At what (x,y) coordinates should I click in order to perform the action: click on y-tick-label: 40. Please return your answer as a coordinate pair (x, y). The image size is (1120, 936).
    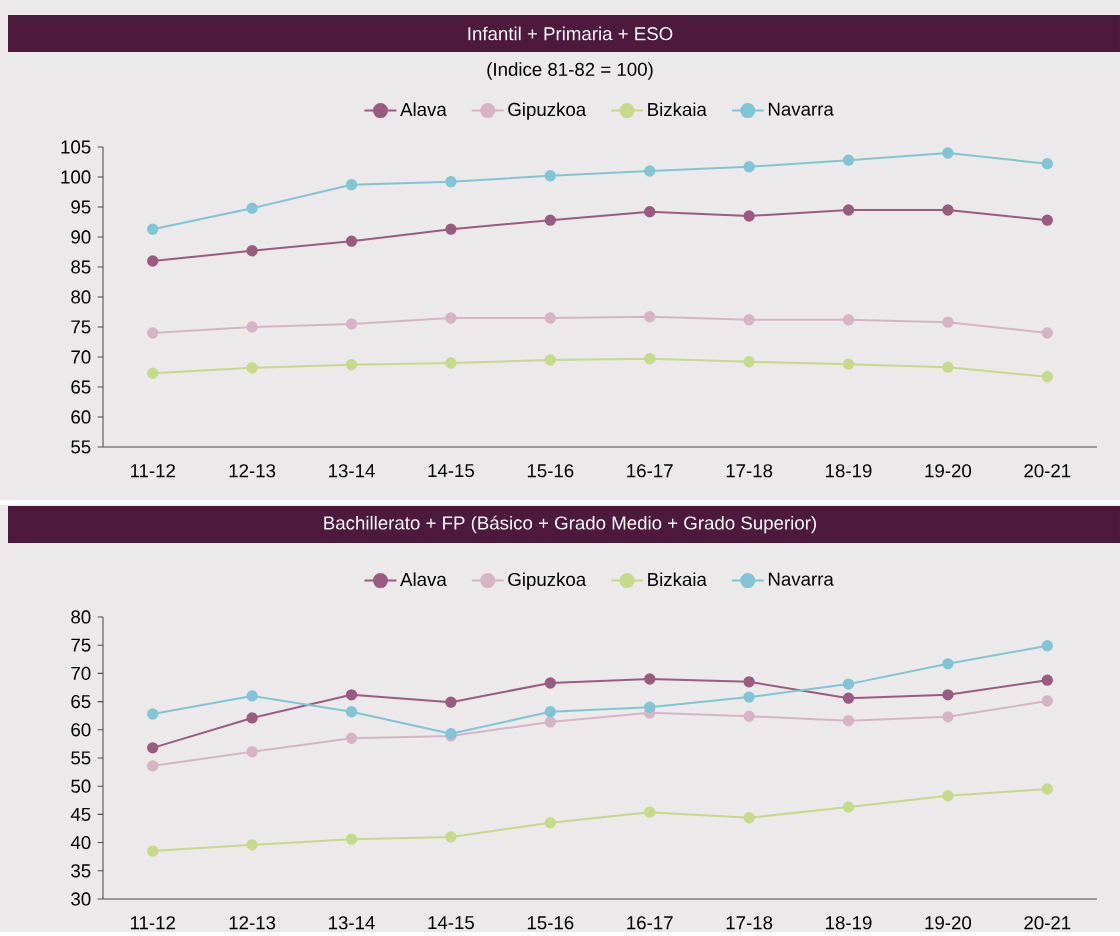
    Looking at the image, I should click on (80, 843).